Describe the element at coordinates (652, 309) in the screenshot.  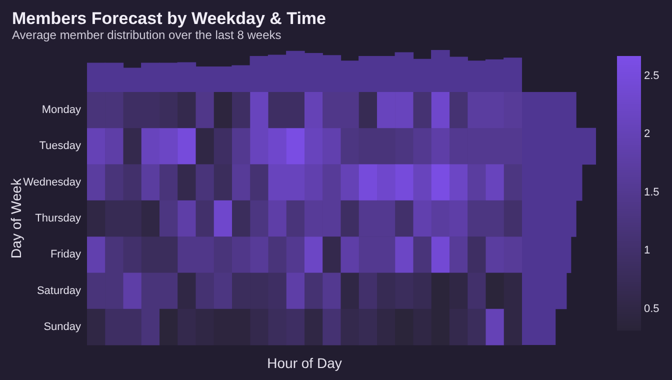
I see `color-bar-label: 0.5` at that location.